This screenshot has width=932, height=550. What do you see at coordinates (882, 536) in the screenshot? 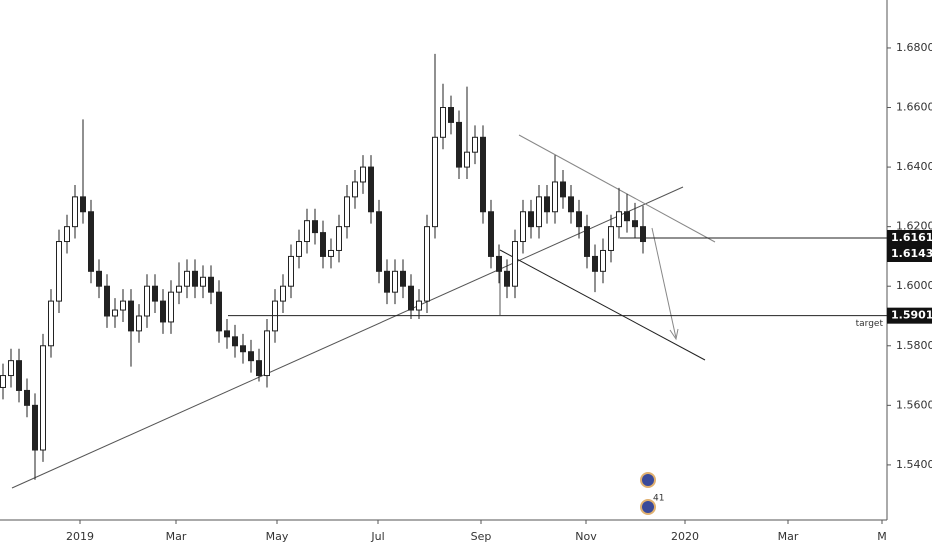
I see `x-tick-label: M` at bounding box center [882, 536].